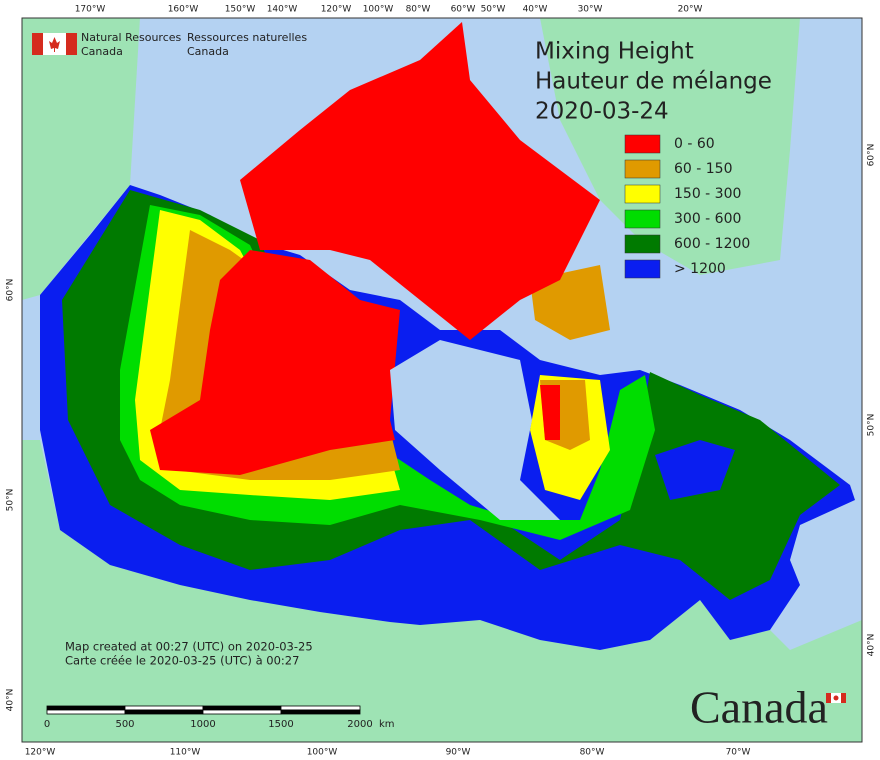 This screenshot has height=760, width=880. I want to click on longitude-label: 50°W, so click(493, 10).